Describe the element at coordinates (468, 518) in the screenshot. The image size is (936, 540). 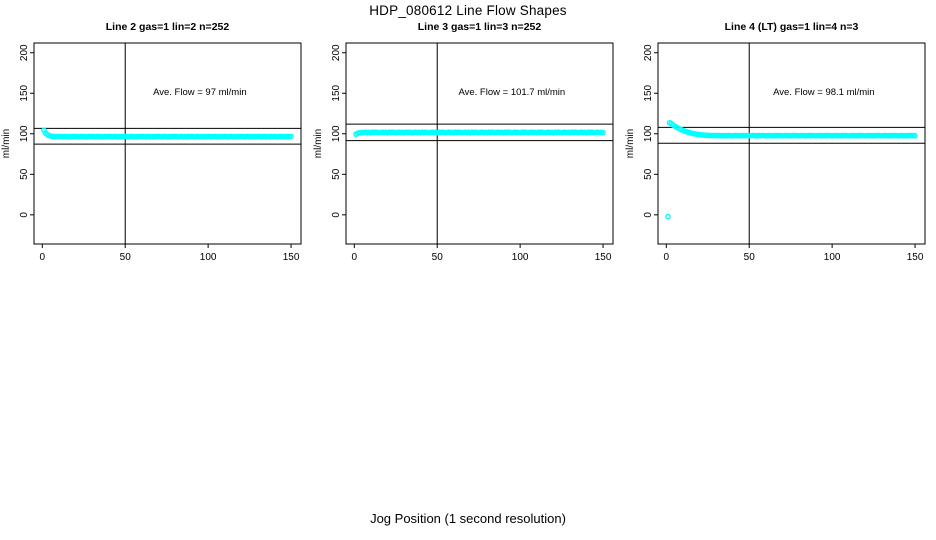
I see `figure-x-label: Jog Position (1 second resolution)` at that location.